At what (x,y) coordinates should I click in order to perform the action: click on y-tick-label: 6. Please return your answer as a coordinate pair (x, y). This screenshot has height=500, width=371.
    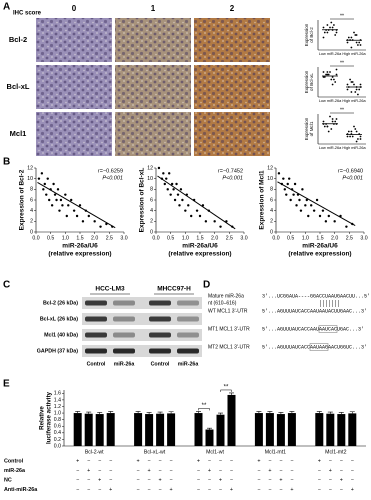
    Looking at the image, I should click on (271, 200).